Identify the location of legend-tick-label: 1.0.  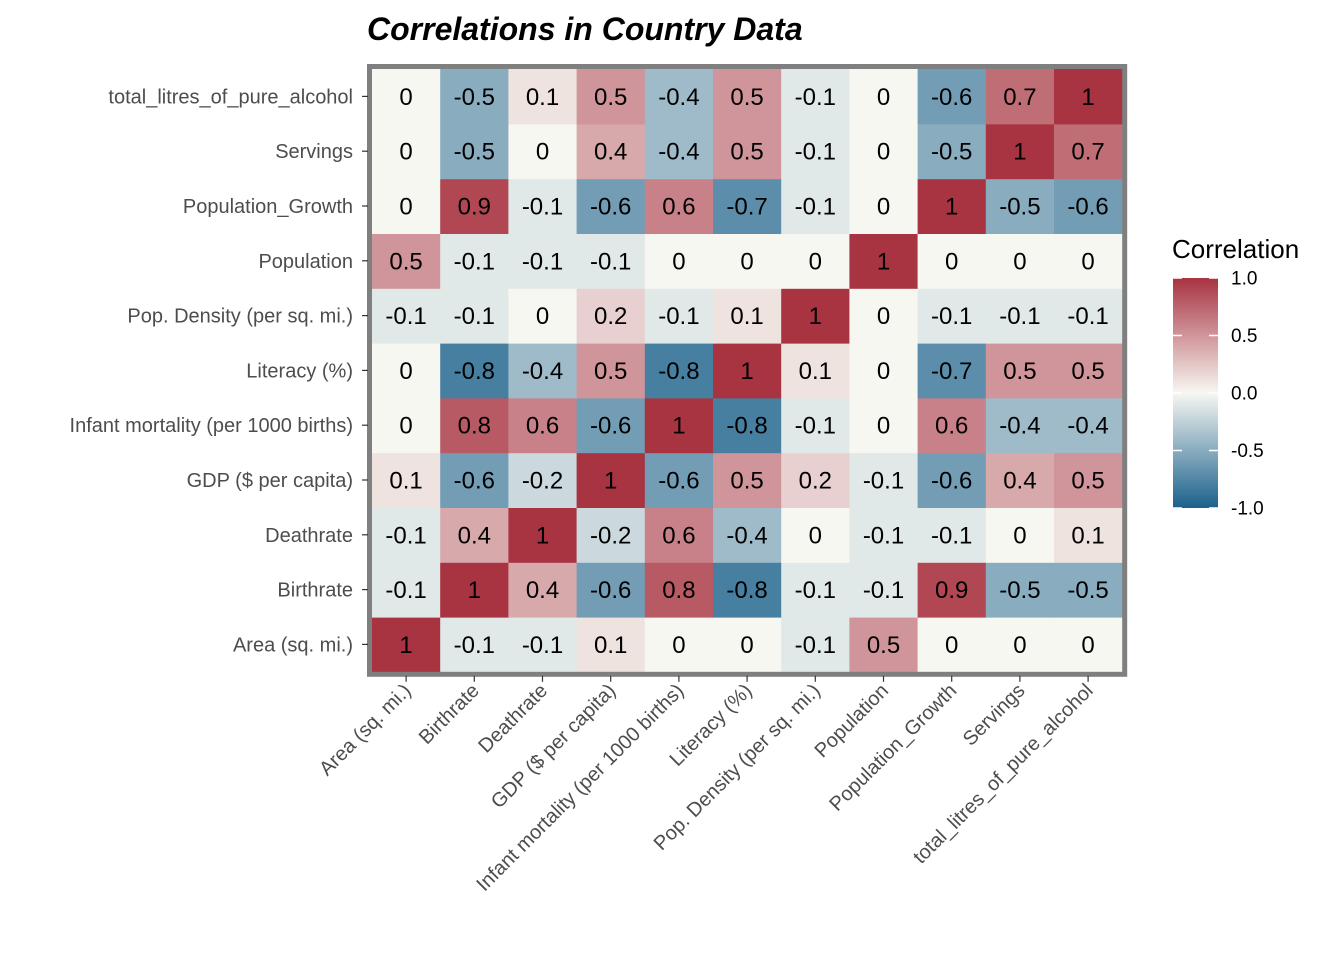
(1244, 279).